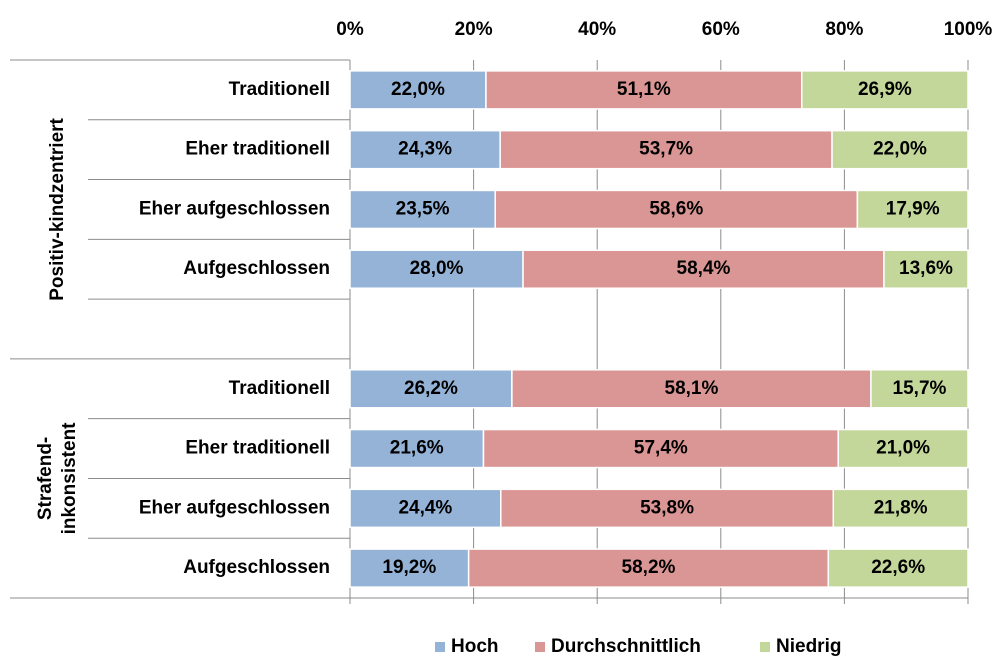 The height and width of the screenshot is (664, 1005). What do you see at coordinates (597, 29) in the screenshot?
I see `x-tick-label: 40%` at bounding box center [597, 29].